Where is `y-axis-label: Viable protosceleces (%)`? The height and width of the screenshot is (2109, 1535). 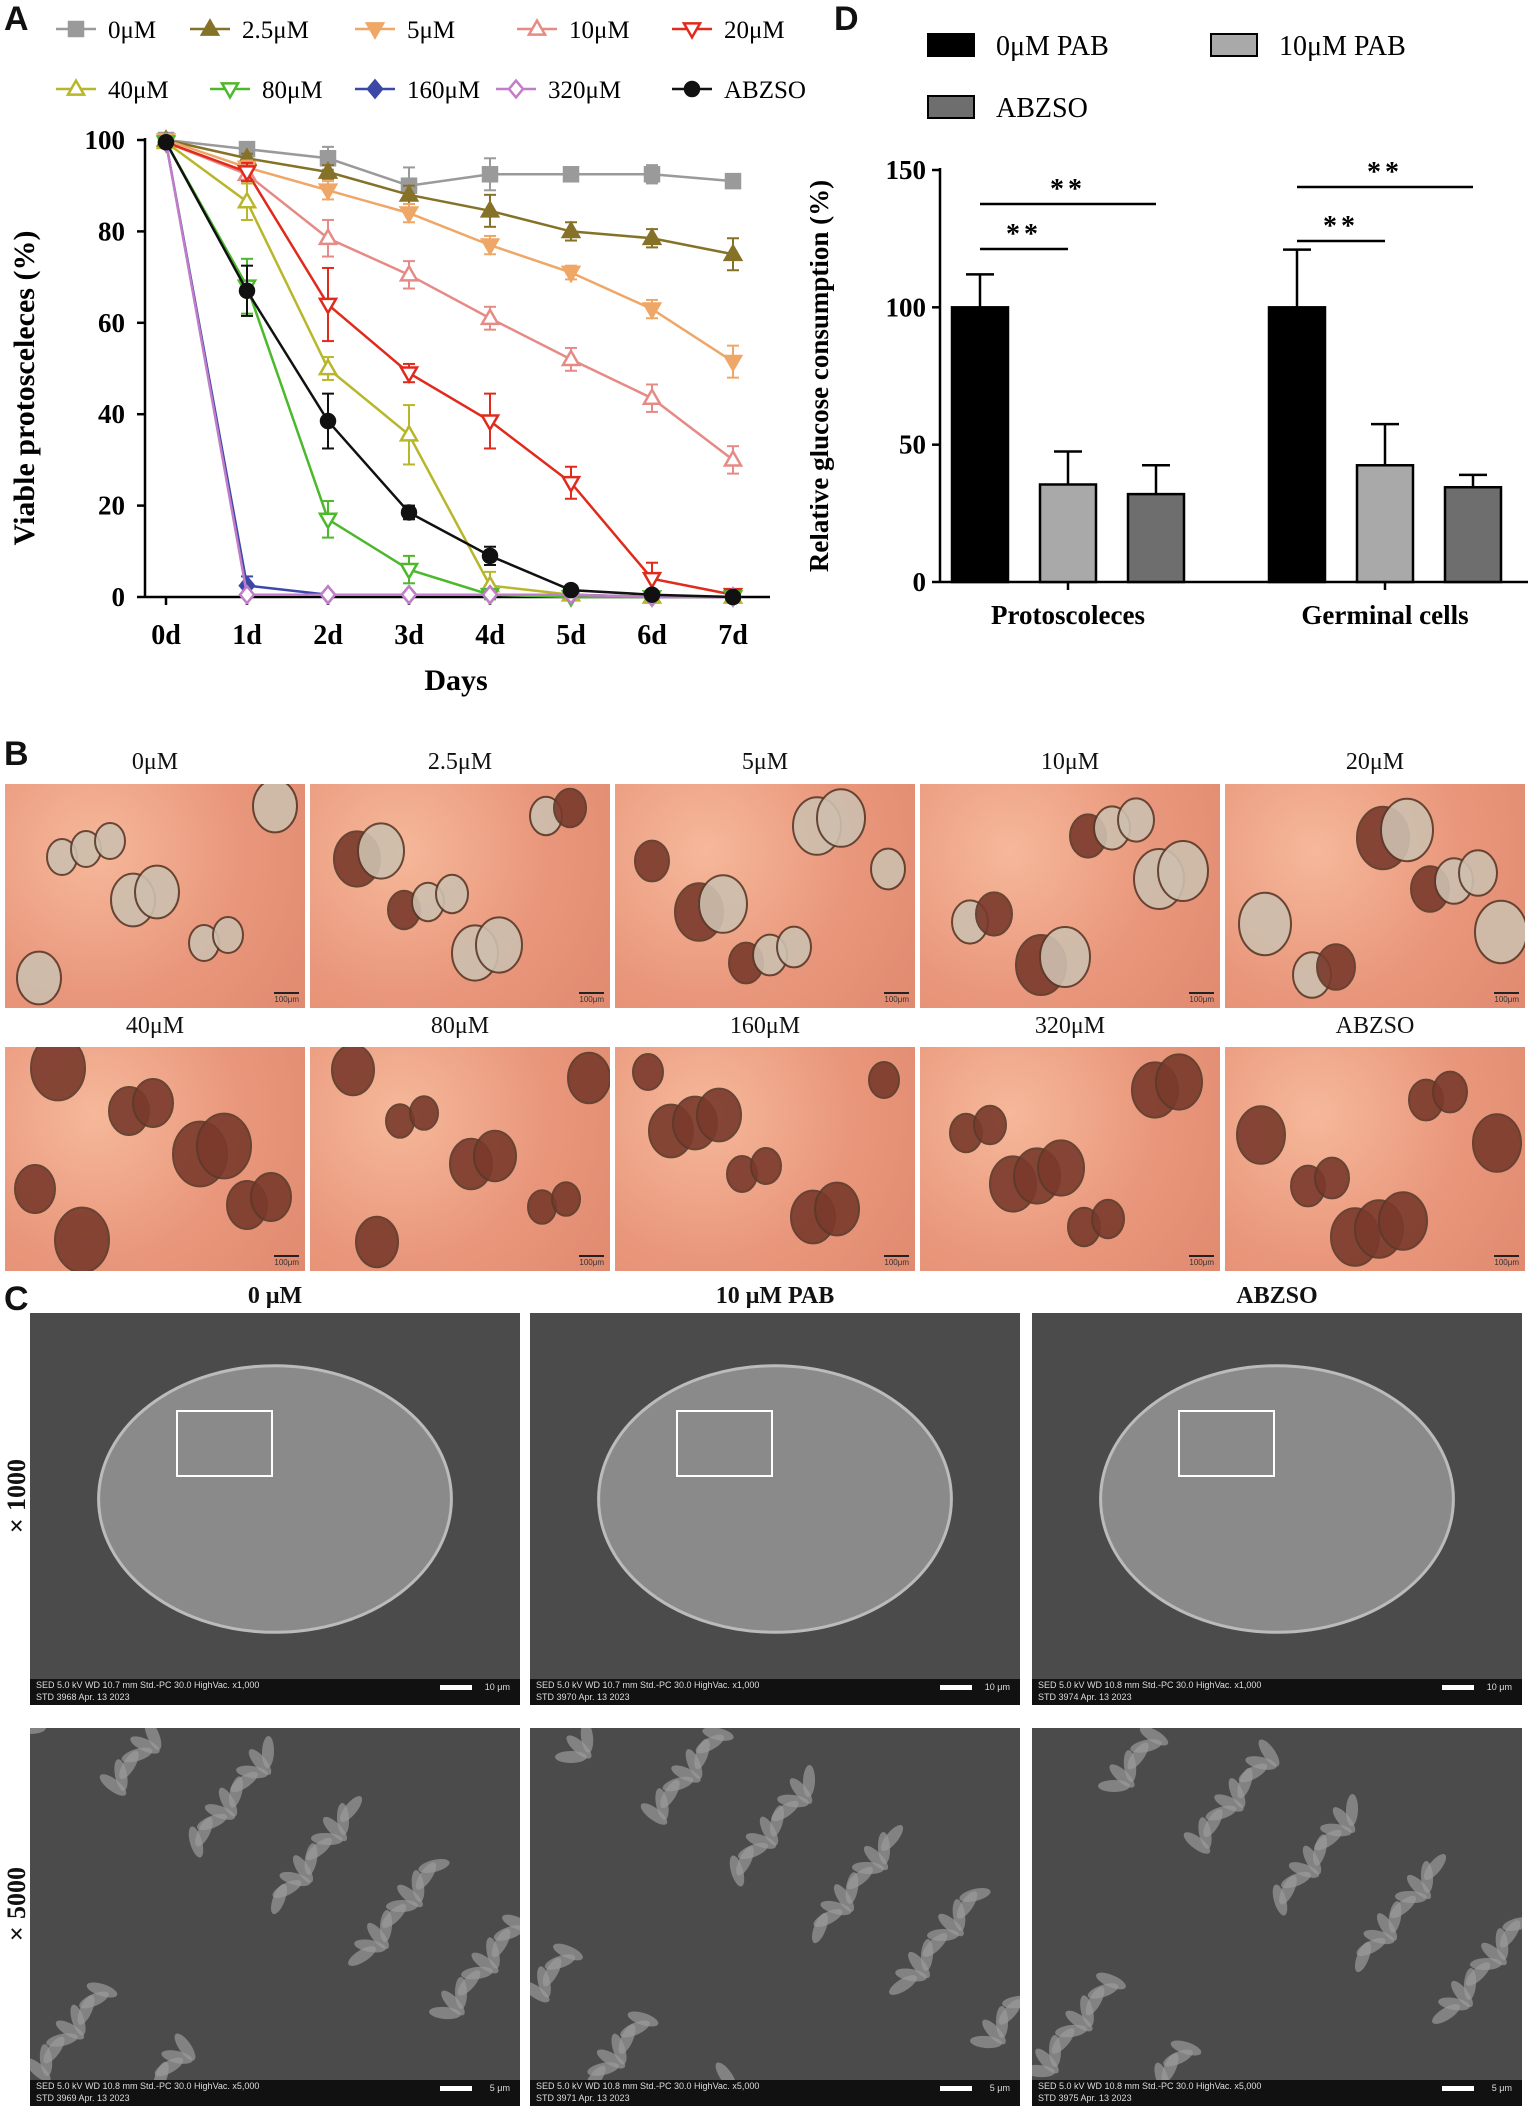 y-axis-label: Viable protosceleces (%) is located at coordinates (24, 388).